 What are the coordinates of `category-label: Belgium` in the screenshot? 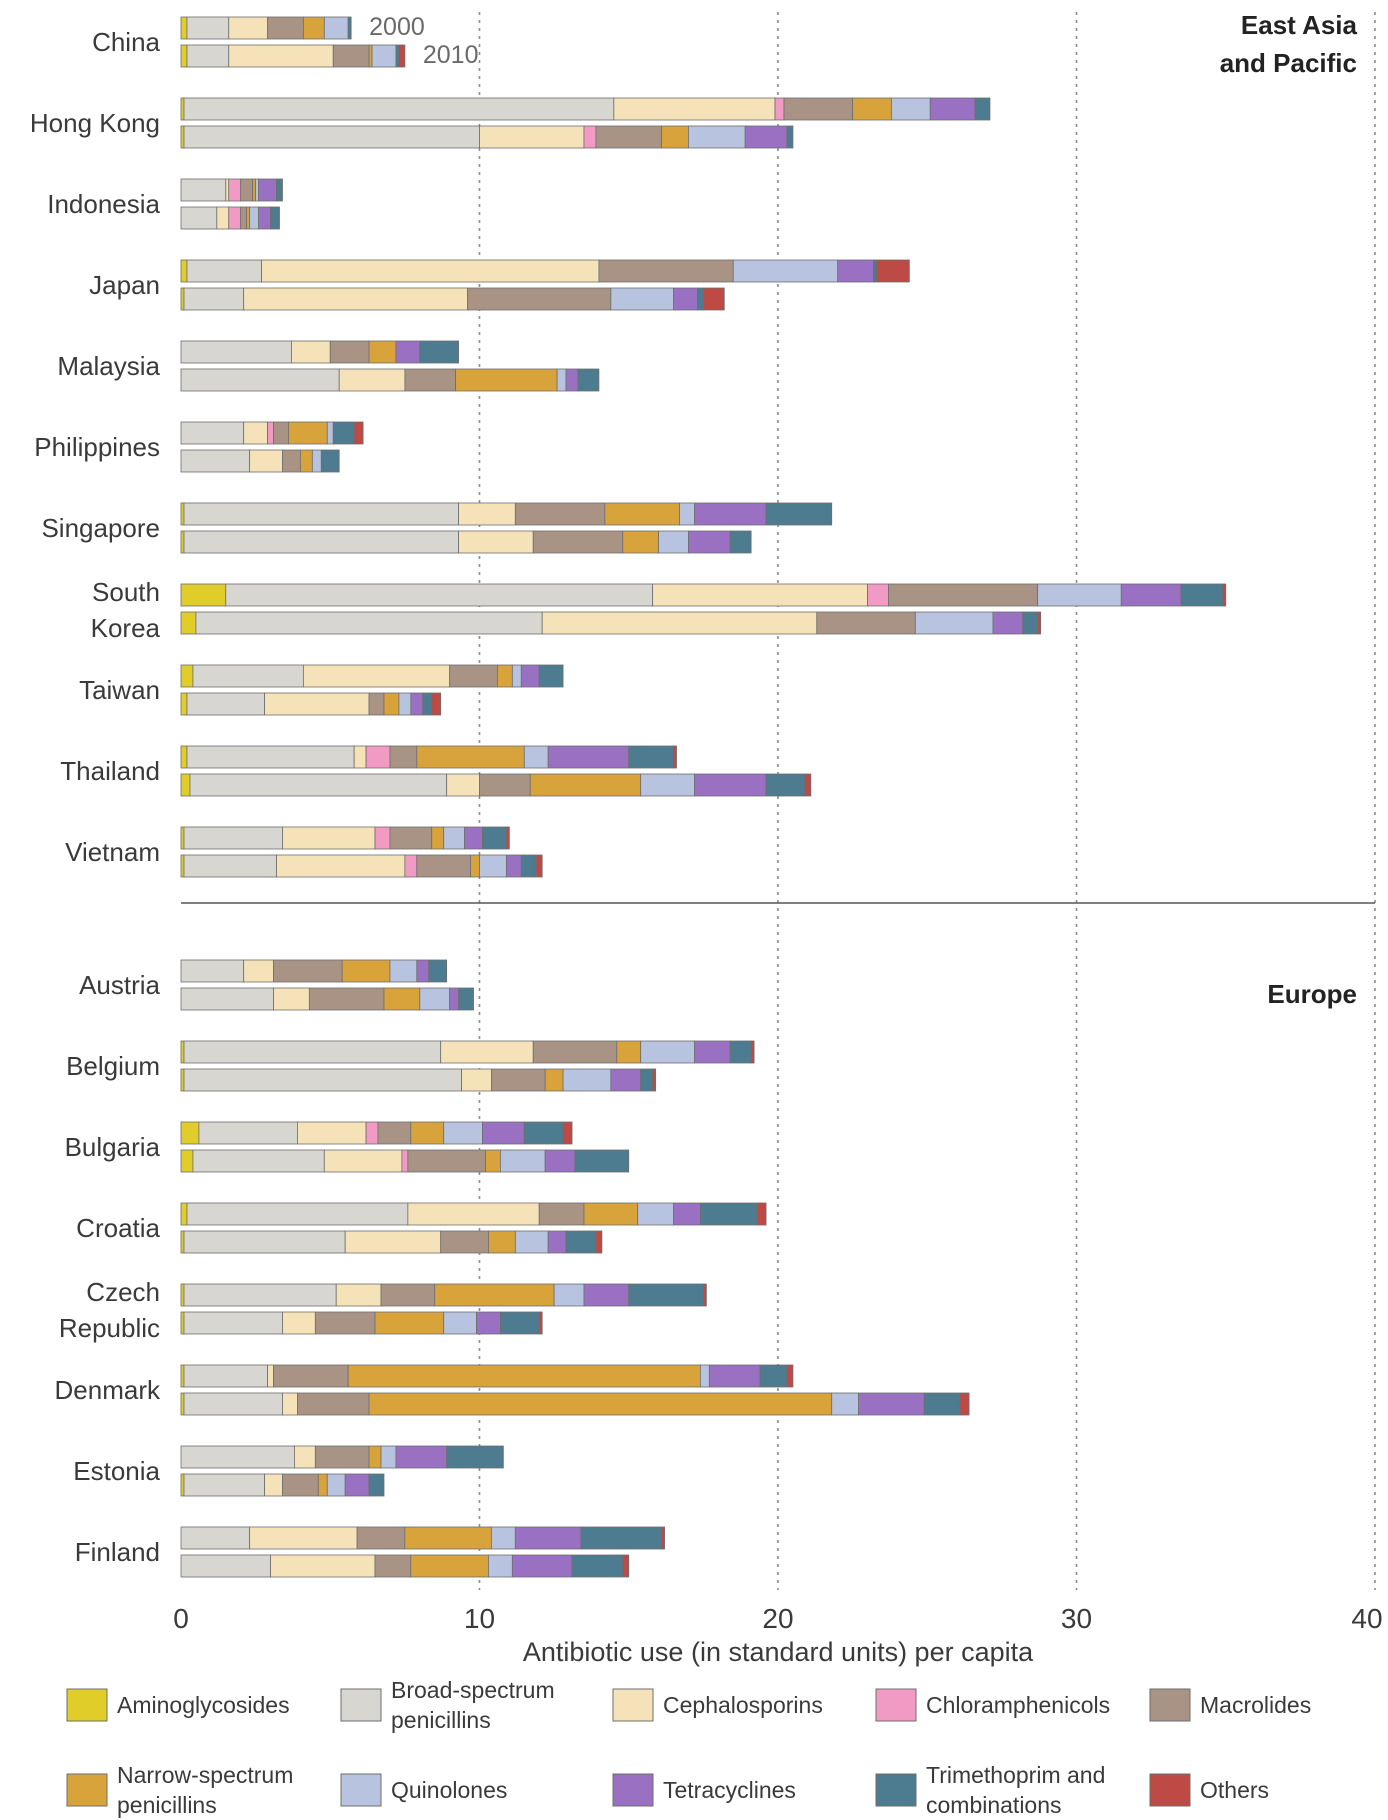 It's located at (113, 1066).